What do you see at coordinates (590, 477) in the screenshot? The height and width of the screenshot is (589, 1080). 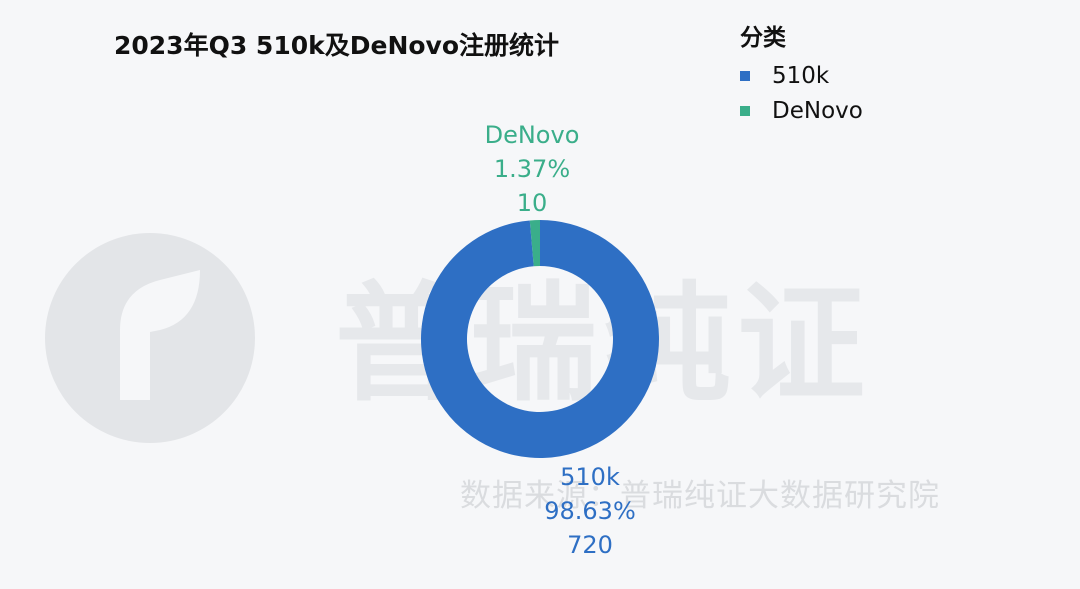 I see `slice-name: 510k` at bounding box center [590, 477].